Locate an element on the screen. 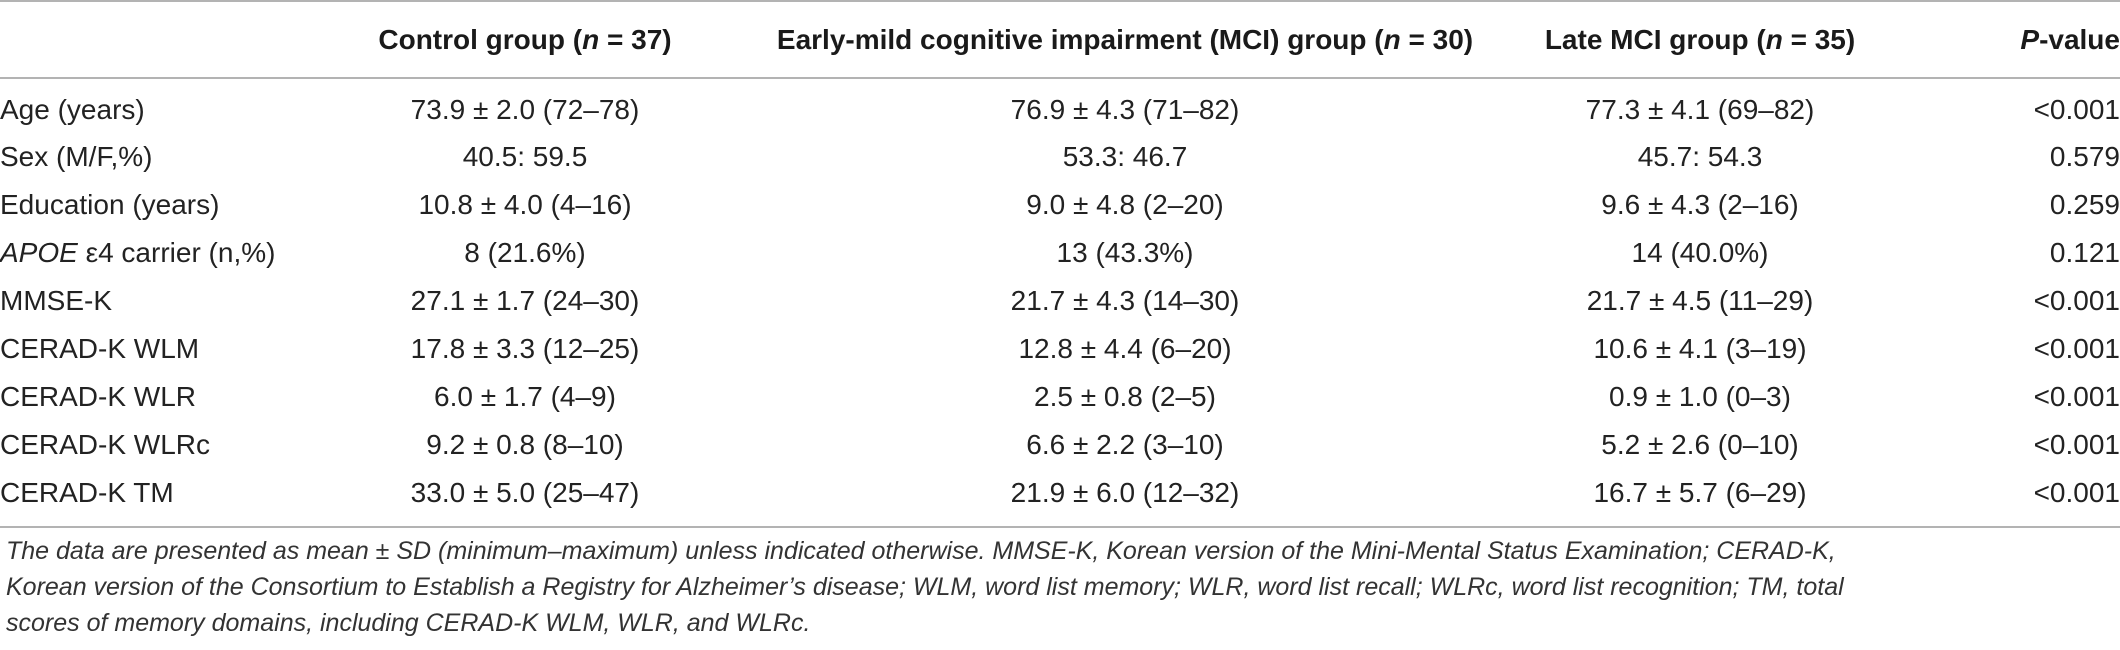 Image resolution: width=2120 pixels, height=650 pixels. cell-control: 73.9 ± 2.0 (72–78) is located at coordinates (525, 109).